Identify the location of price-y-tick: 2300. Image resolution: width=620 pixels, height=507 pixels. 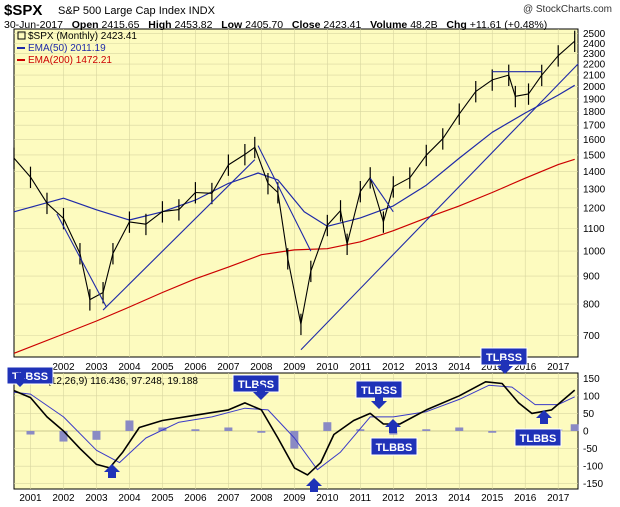
(594, 54).